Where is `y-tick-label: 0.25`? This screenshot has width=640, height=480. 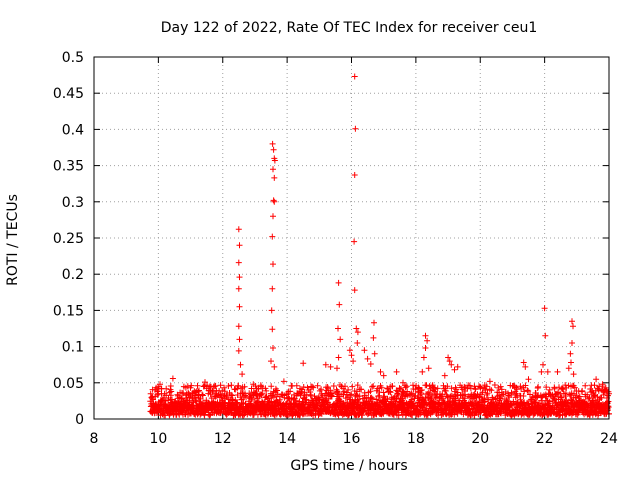 y-tick-label: 0.25 is located at coordinates (68, 239).